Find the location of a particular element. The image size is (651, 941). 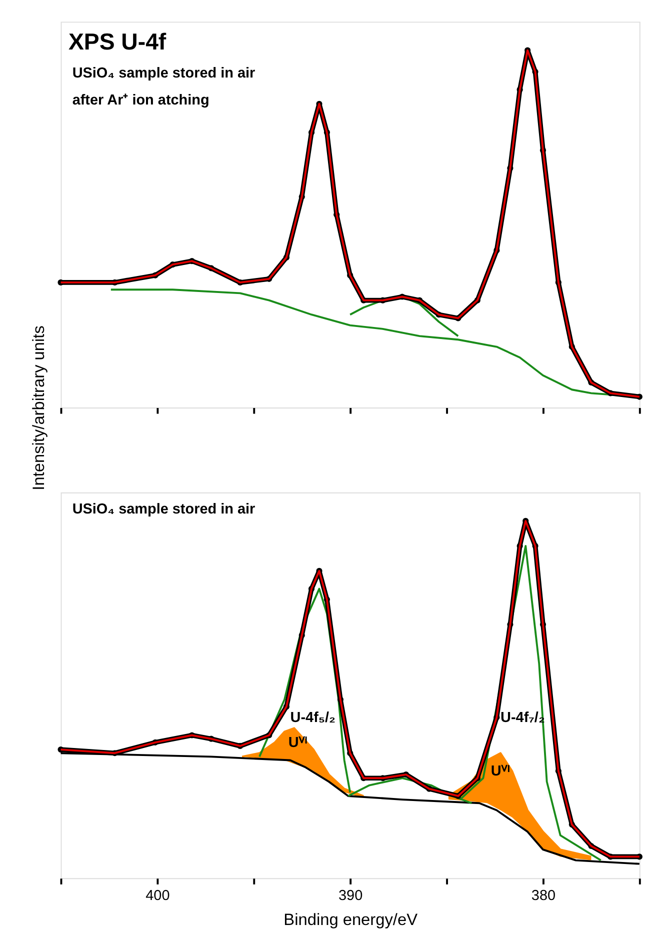

x-axis-title: Binding energy/eV is located at coordinates (351, 919).